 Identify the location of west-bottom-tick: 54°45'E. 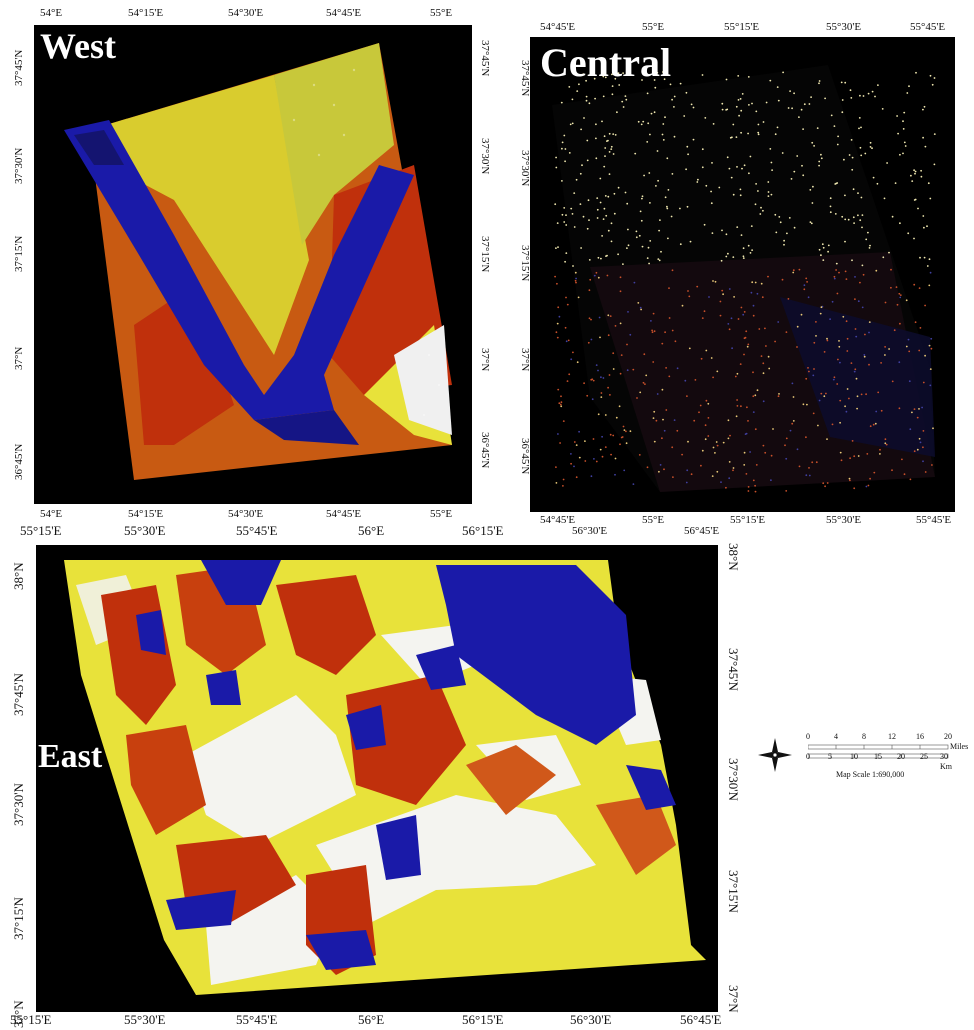
(344, 514).